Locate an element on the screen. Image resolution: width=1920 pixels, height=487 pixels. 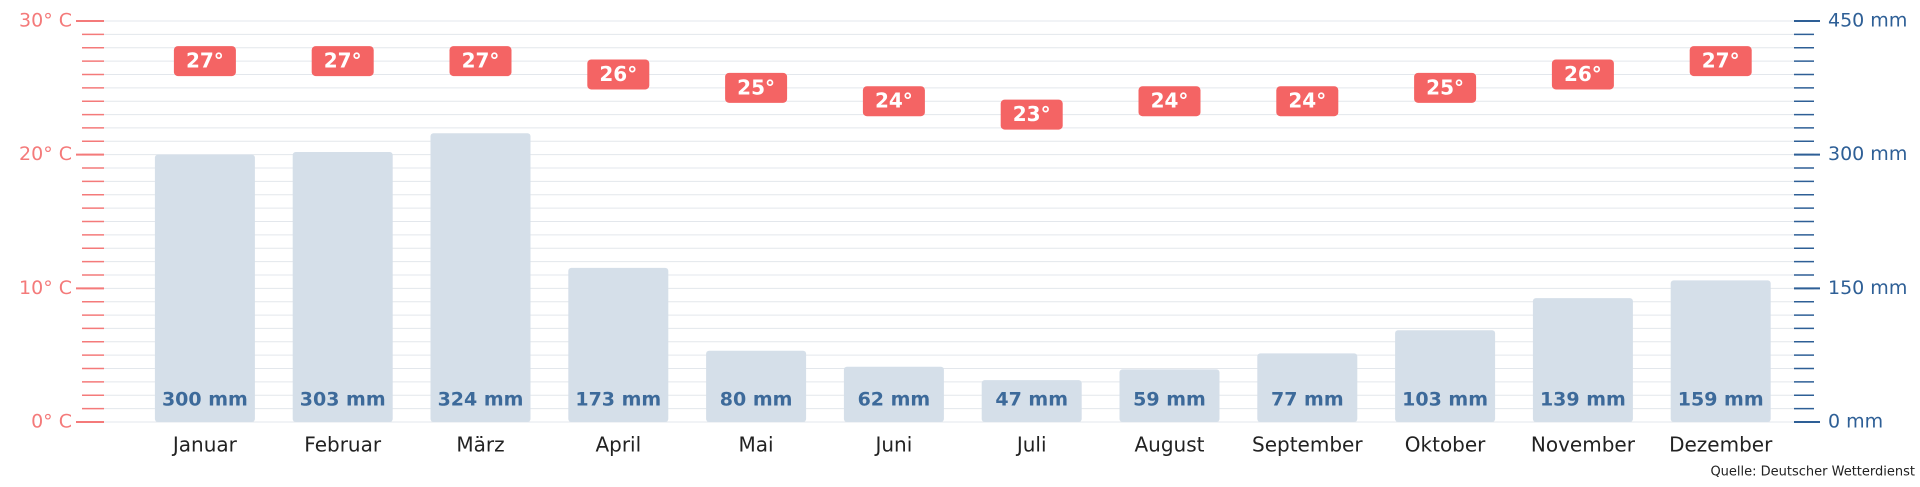
x-tick-label: Juni is located at coordinates (892, 445).